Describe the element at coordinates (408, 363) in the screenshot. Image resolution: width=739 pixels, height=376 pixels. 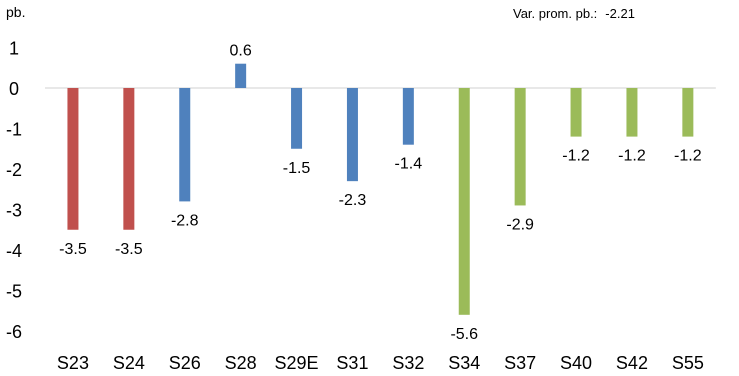
I see `x-tick-label-s32: S32` at that location.